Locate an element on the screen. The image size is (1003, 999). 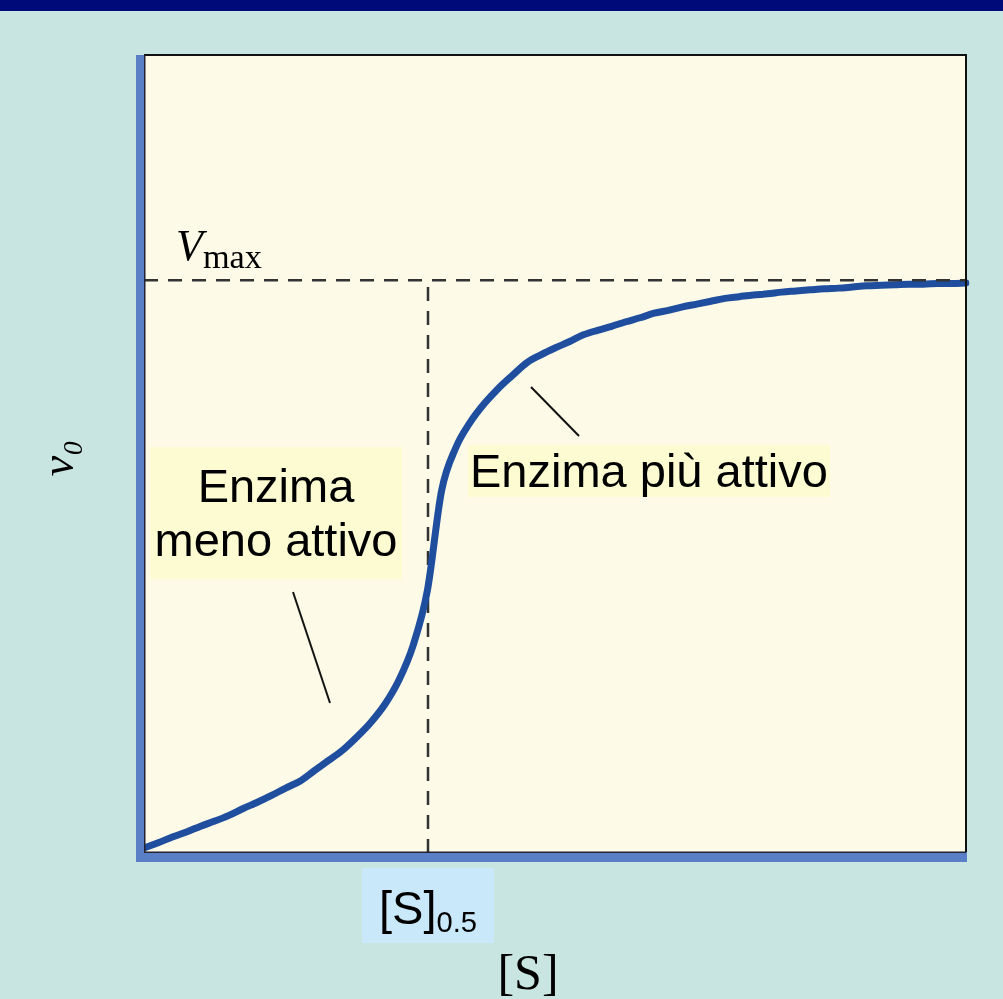
ref-line-label: V$_{max}$ is located at coordinates (219, 248).